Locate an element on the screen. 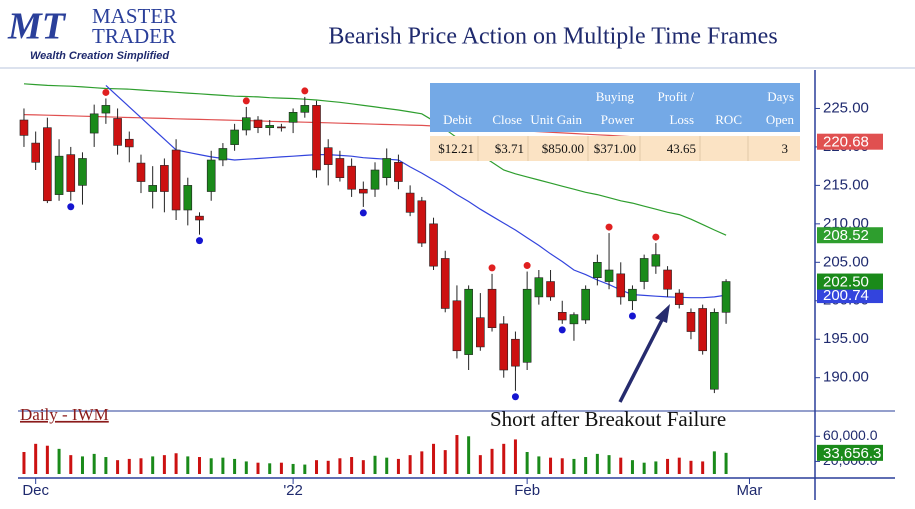 Image resolution: width=915 pixels, height=509 pixels. logo-line1: MASTER is located at coordinates (134, 16).